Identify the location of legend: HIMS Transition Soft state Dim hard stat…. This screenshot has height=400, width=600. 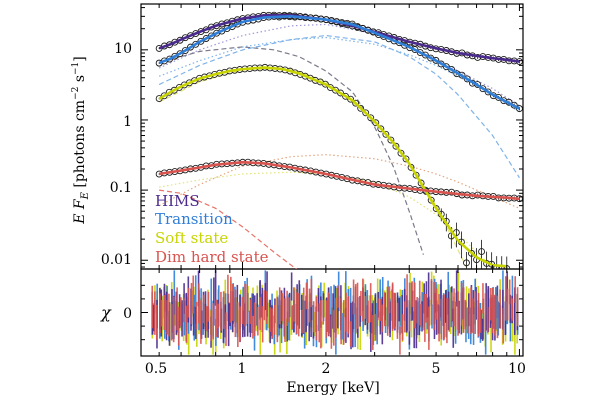
(212, 229).